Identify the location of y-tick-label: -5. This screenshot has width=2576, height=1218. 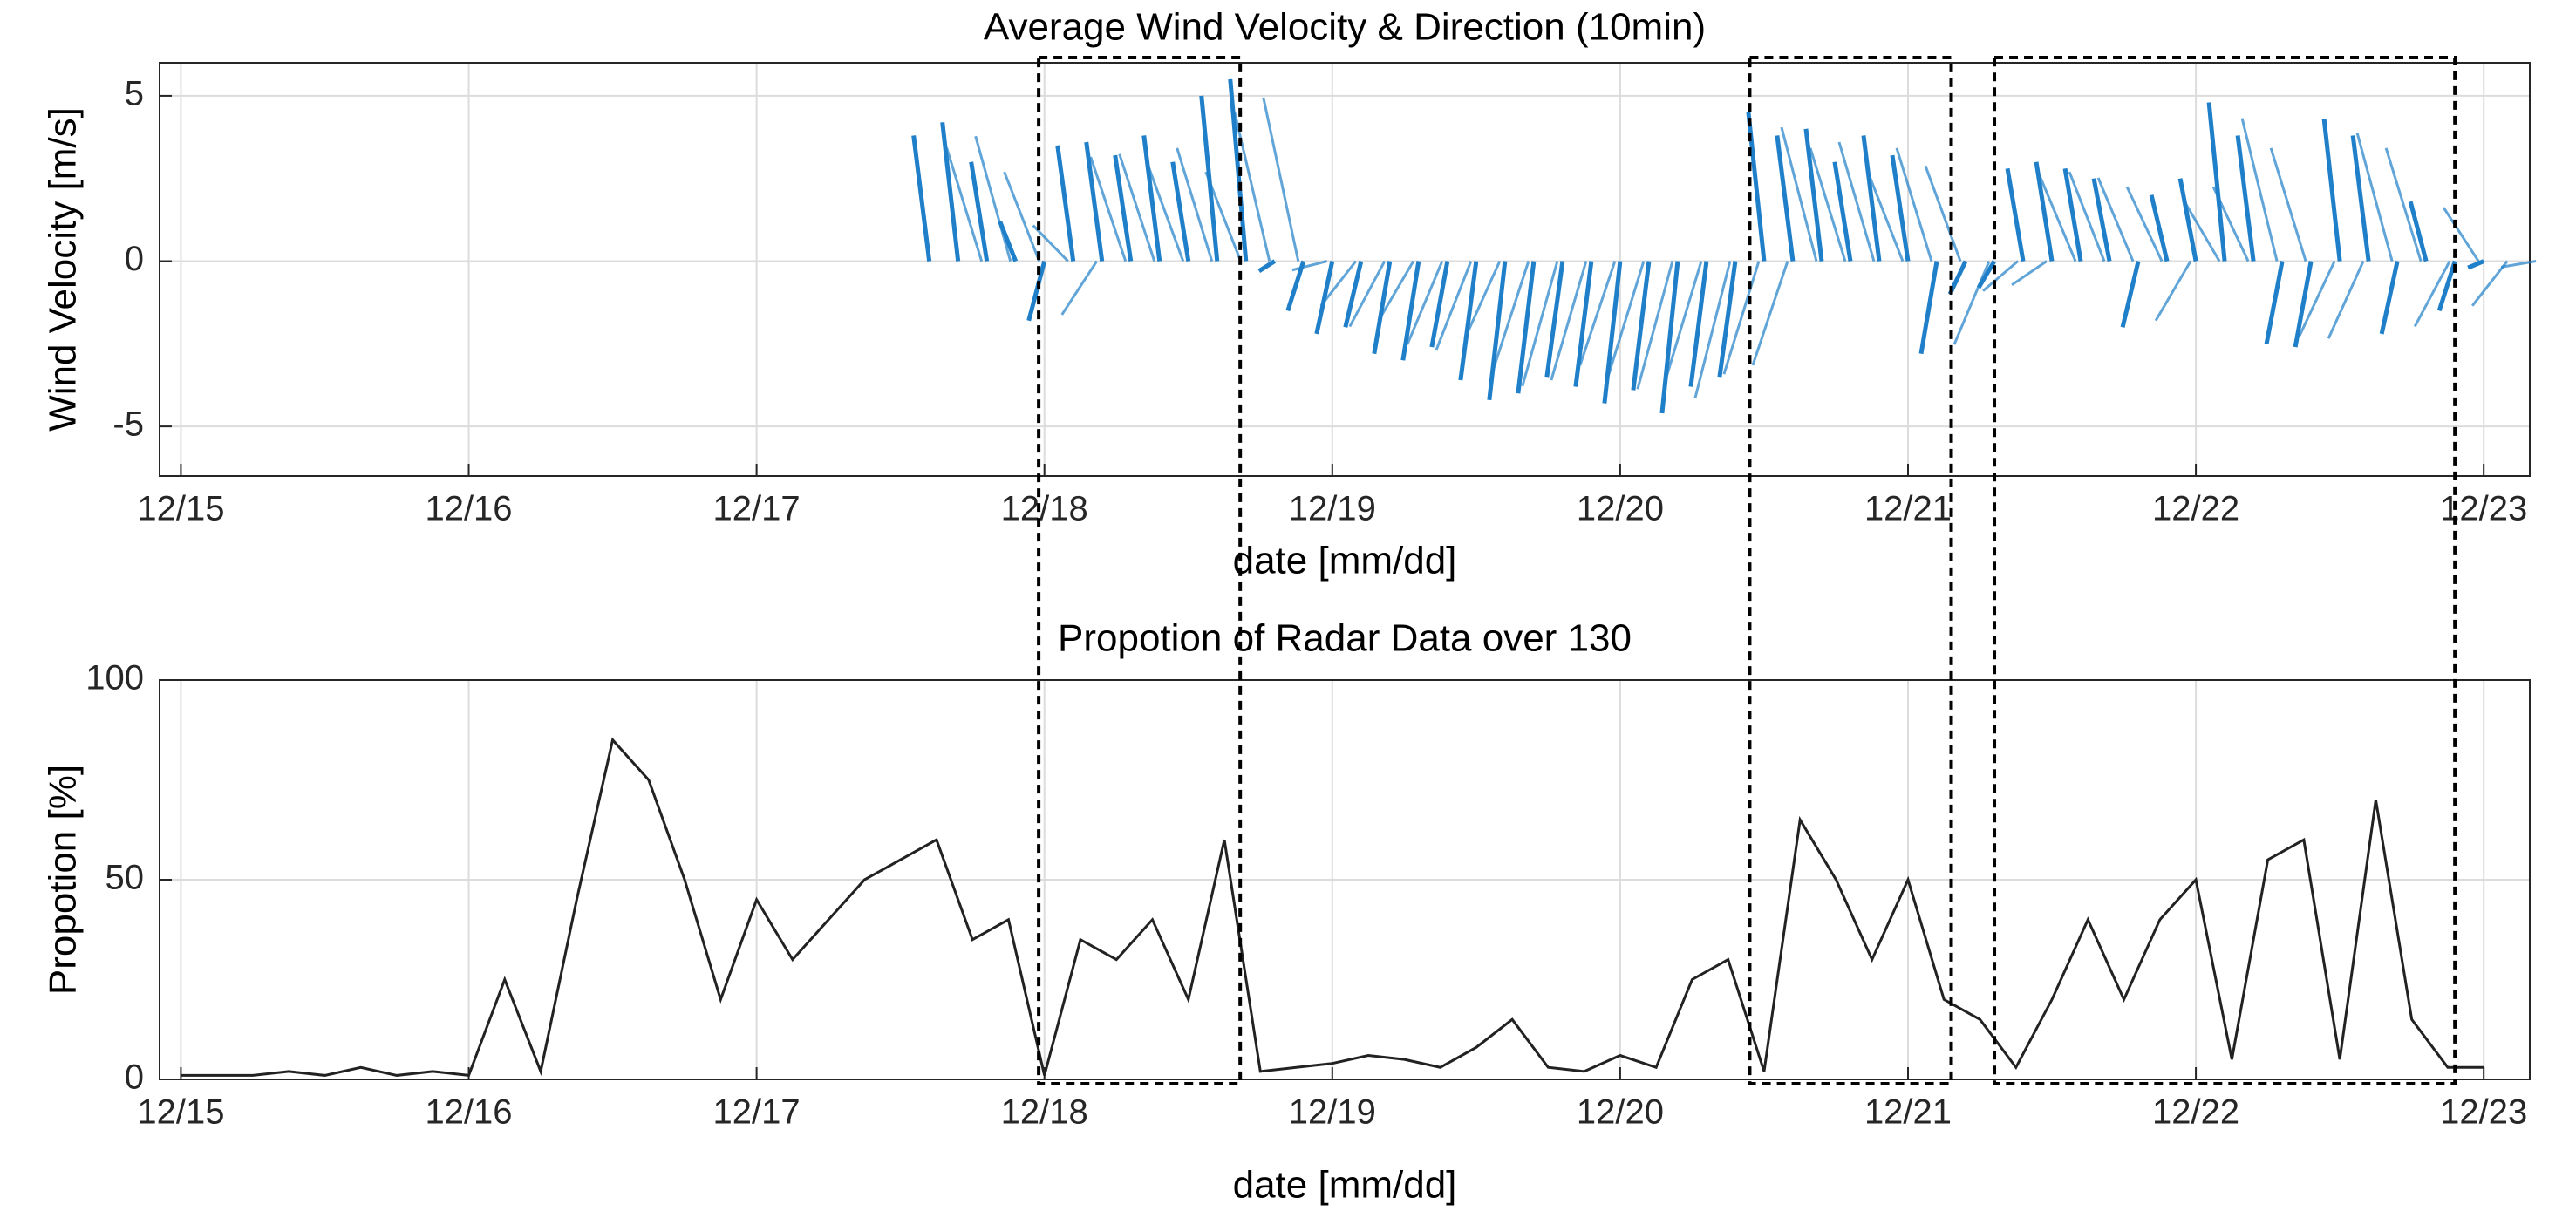
(128, 425).